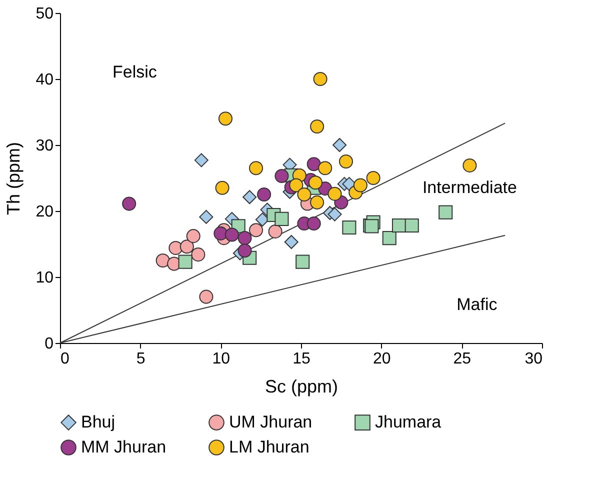 The width and height of the screenshot is (589, 502). Describe the element at coordinates (45, 278) in the screenshot. I see `y-tick-label: 10` at that location.